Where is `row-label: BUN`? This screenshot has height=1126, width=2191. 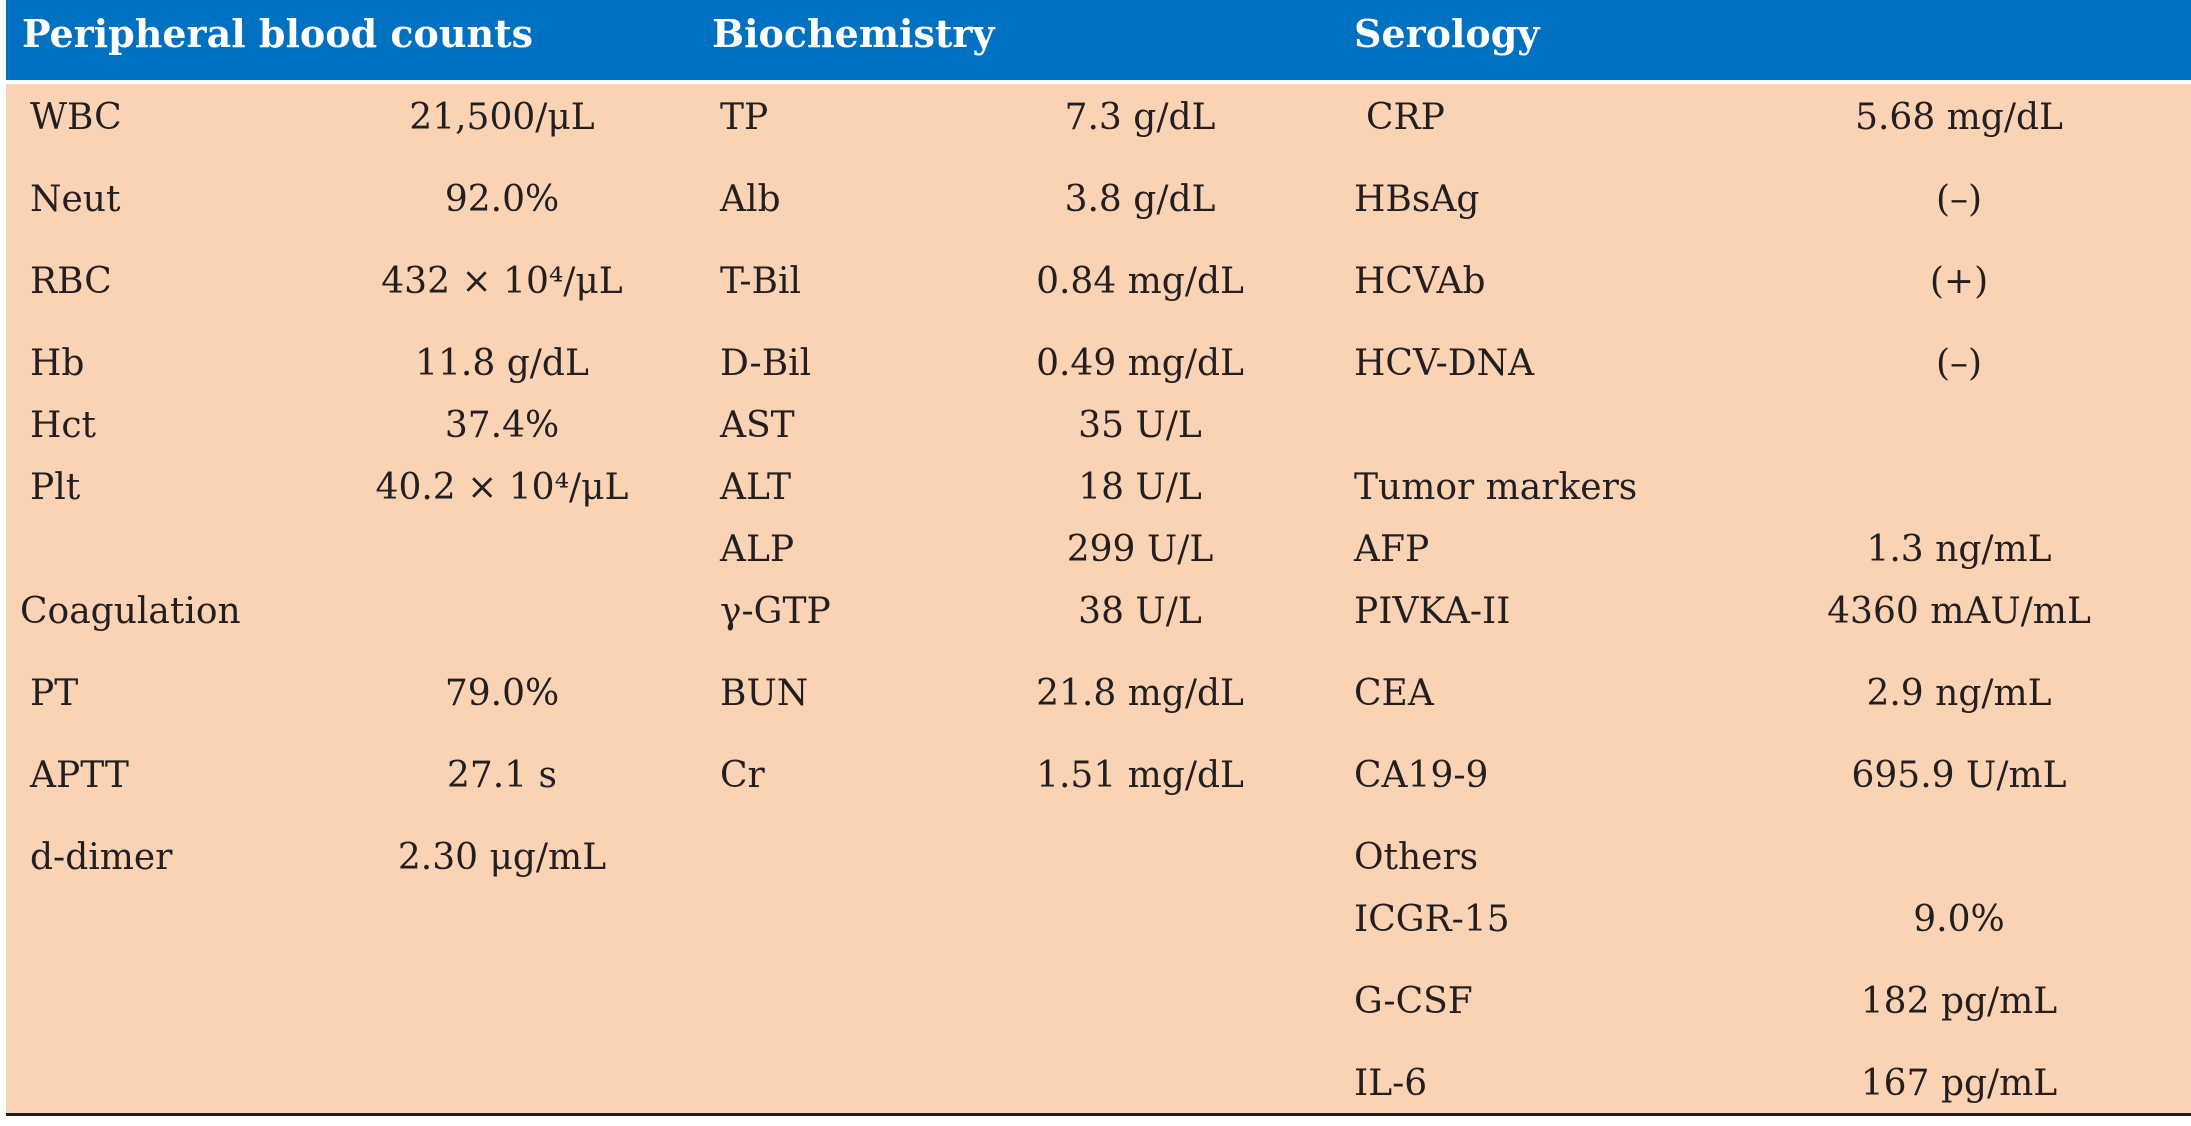
row-label: BUN is located at coordinates (764, 693).